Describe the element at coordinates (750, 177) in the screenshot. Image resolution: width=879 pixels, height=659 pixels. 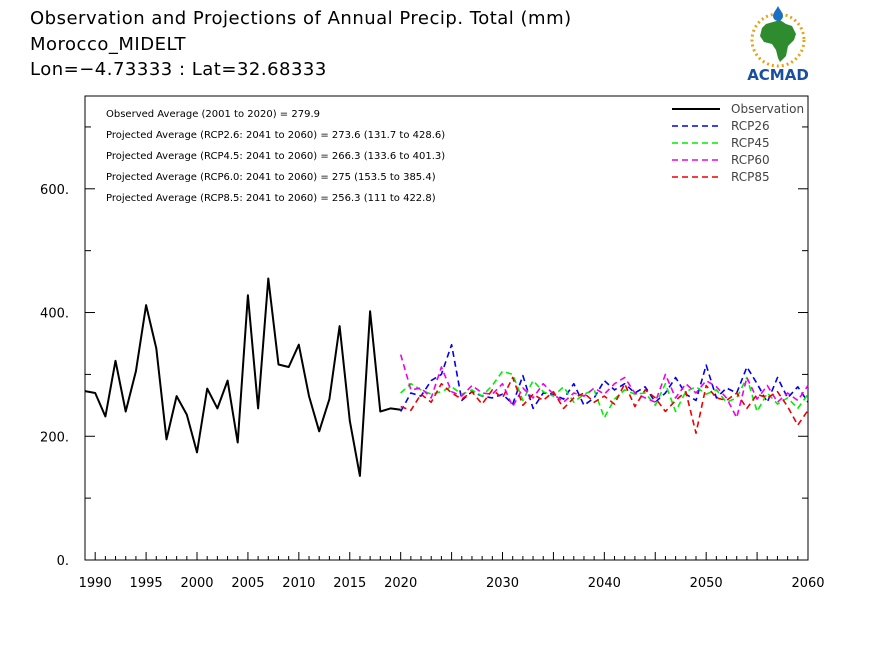
I see `legend-label-rcp85: RCP85` at that location.